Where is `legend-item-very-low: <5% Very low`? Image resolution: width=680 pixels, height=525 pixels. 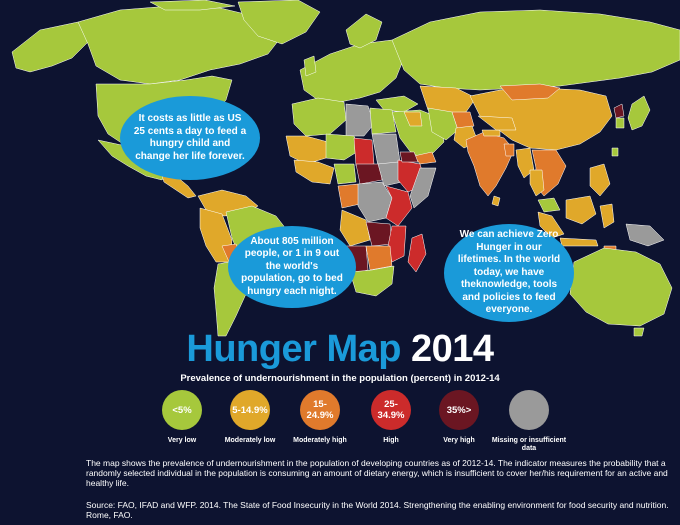
legend-item-very-low: <5% Very low is located at coordinates (182, 417).